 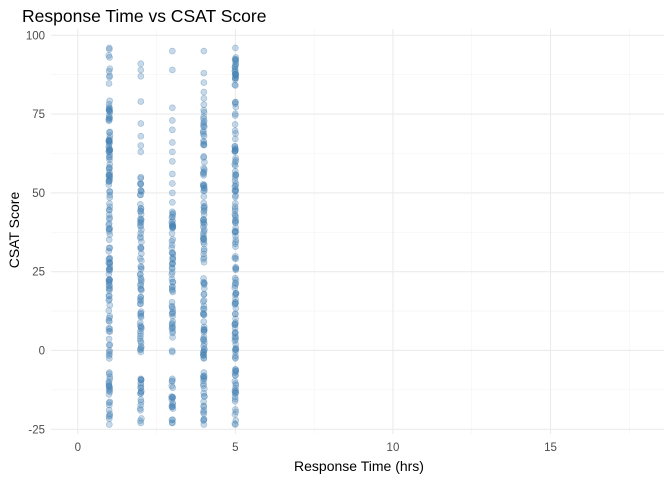 What do you see at coordinates (36, 430) in the screenshot?
I see `y-tick-label: -25` at bounding box center [36, 430].